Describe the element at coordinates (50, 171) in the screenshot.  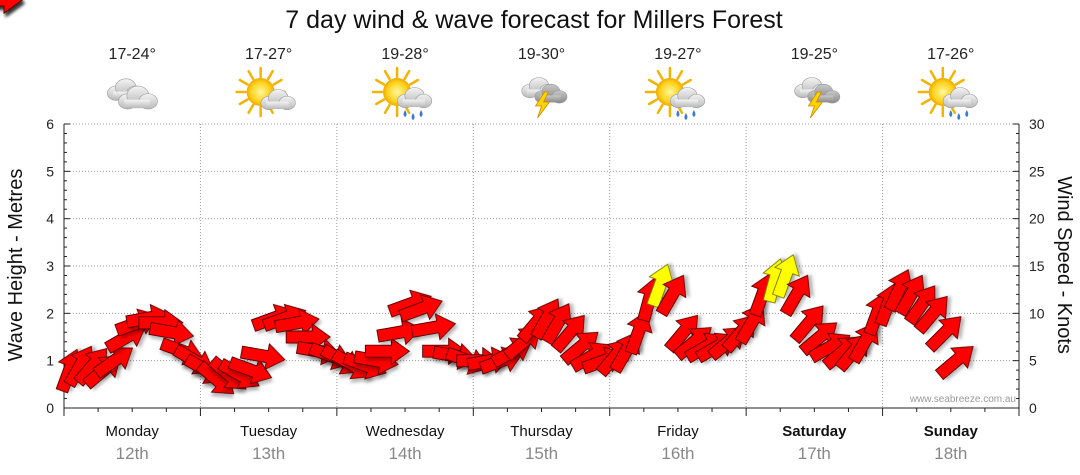
I see `y-left-tick-label: 5` at that location.